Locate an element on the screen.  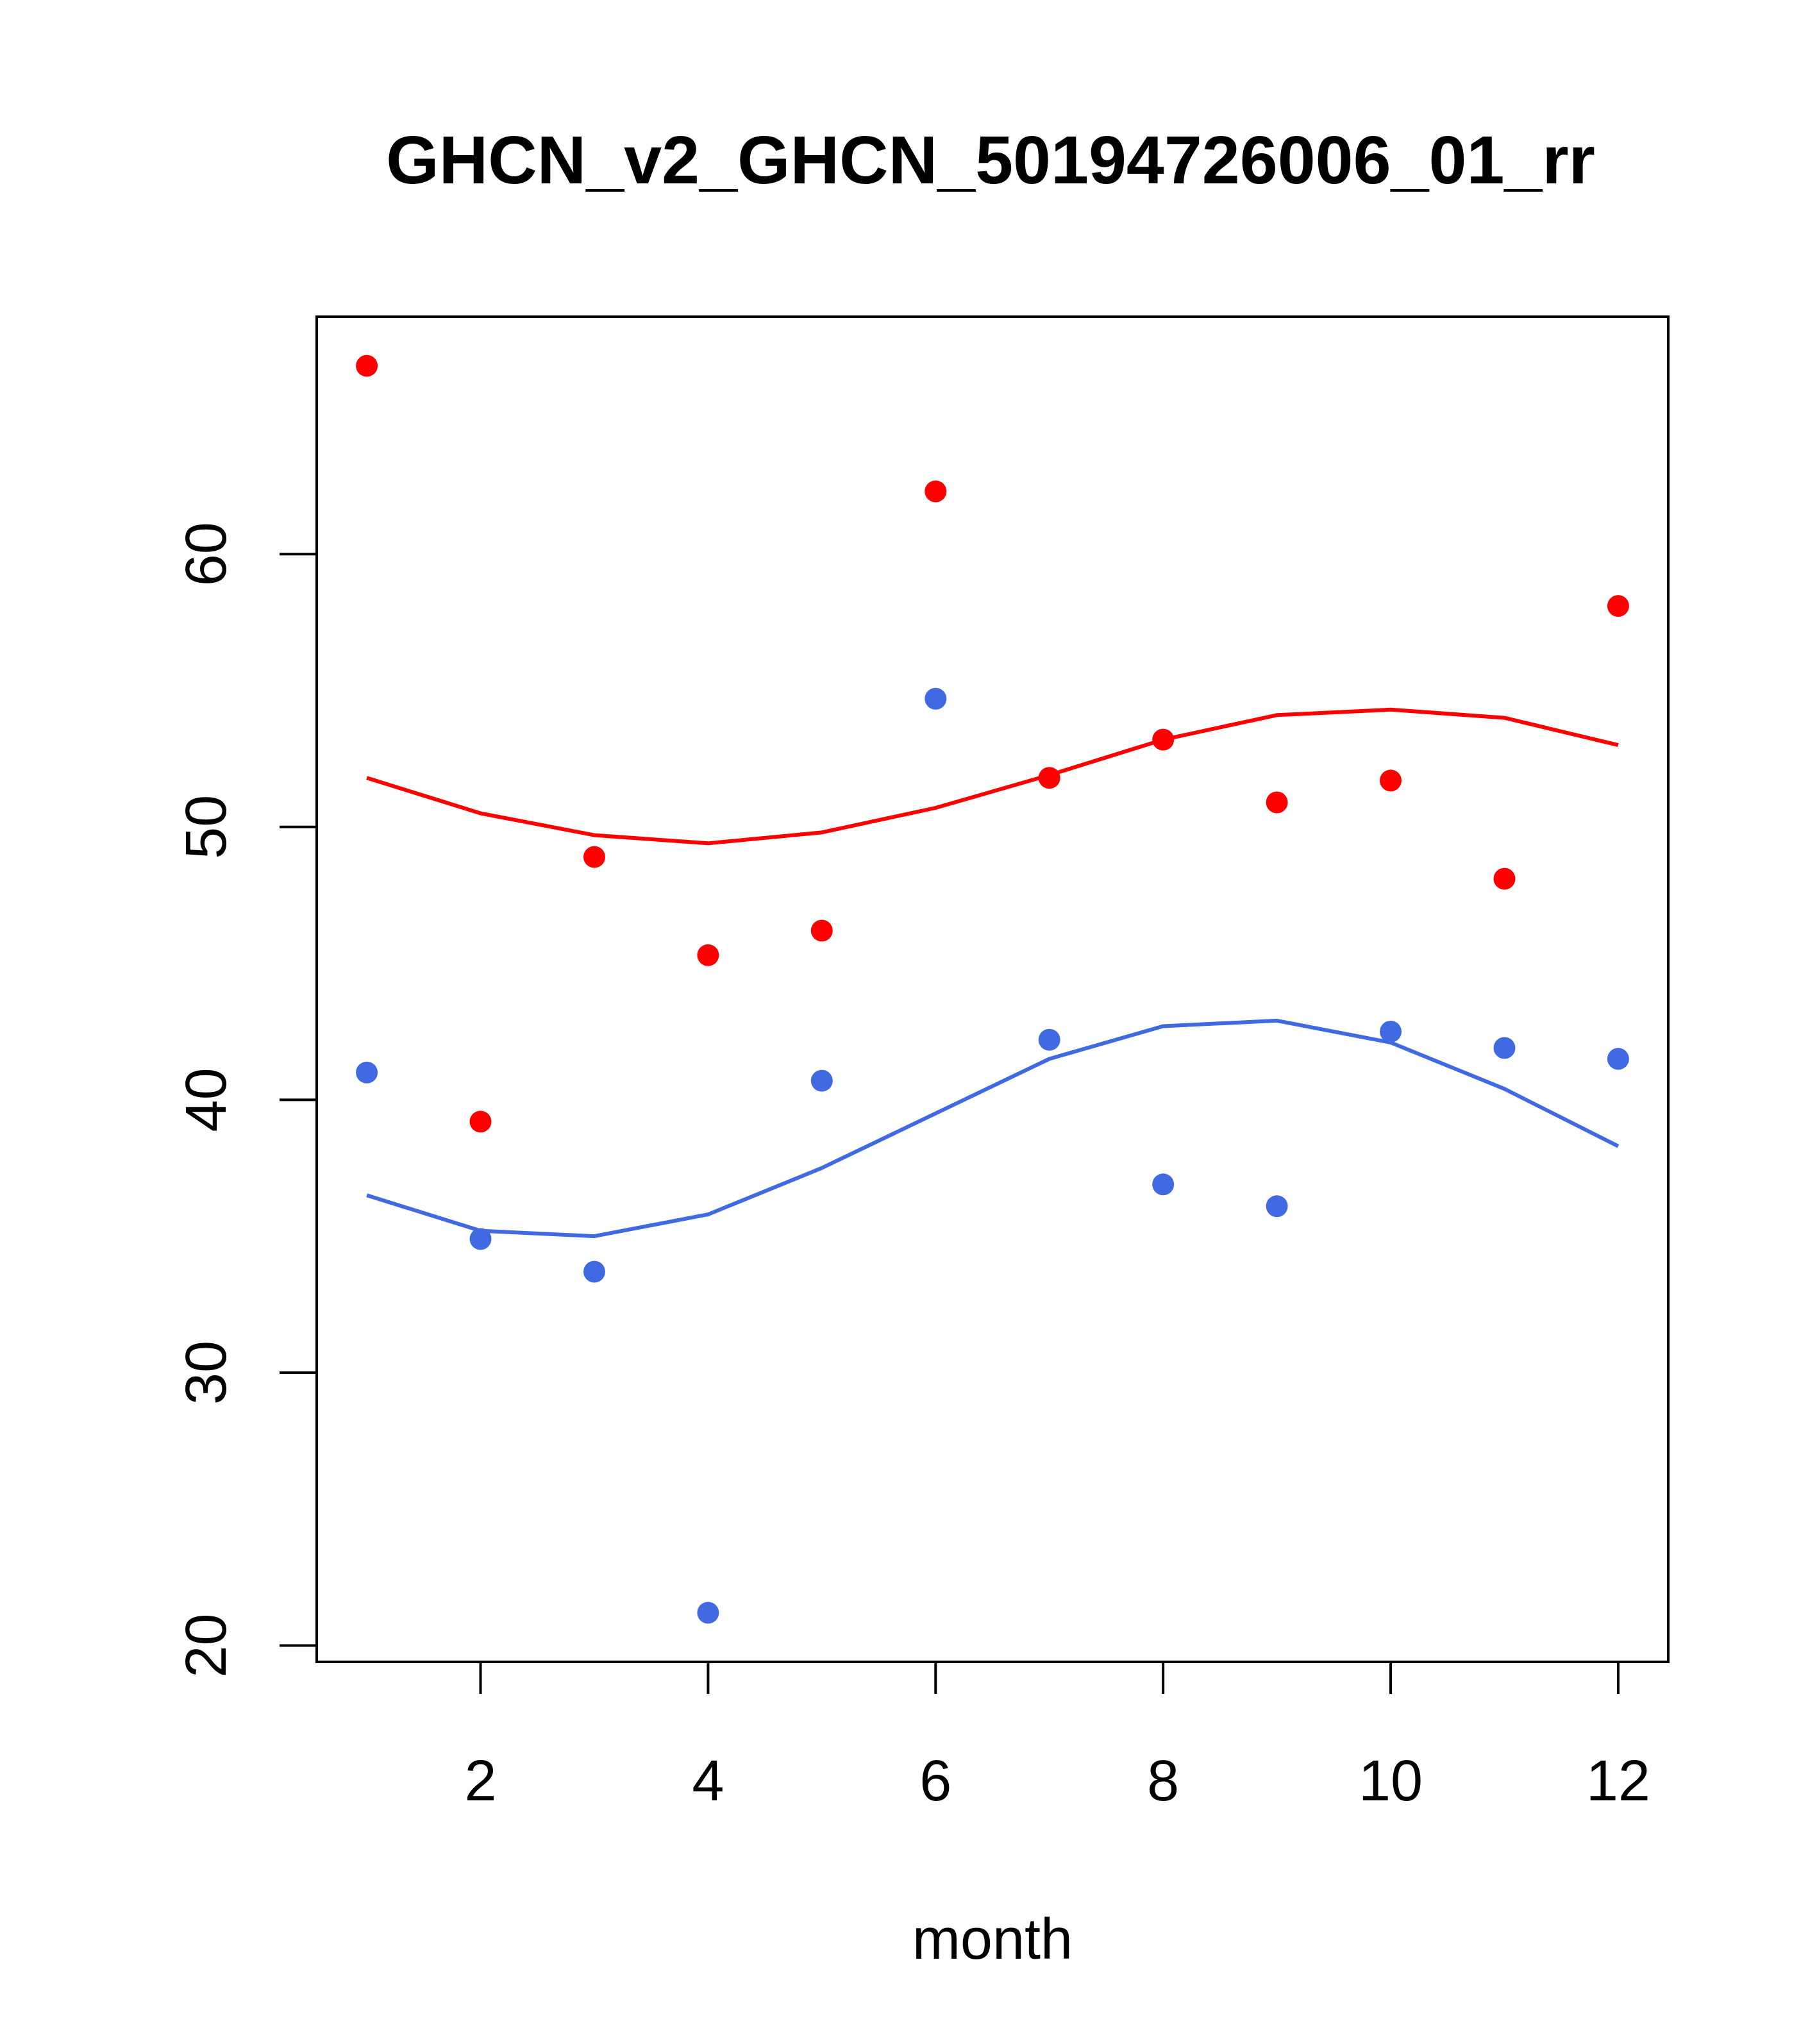
y-tick-label-60: 60 is located at coordinates (207, 554).